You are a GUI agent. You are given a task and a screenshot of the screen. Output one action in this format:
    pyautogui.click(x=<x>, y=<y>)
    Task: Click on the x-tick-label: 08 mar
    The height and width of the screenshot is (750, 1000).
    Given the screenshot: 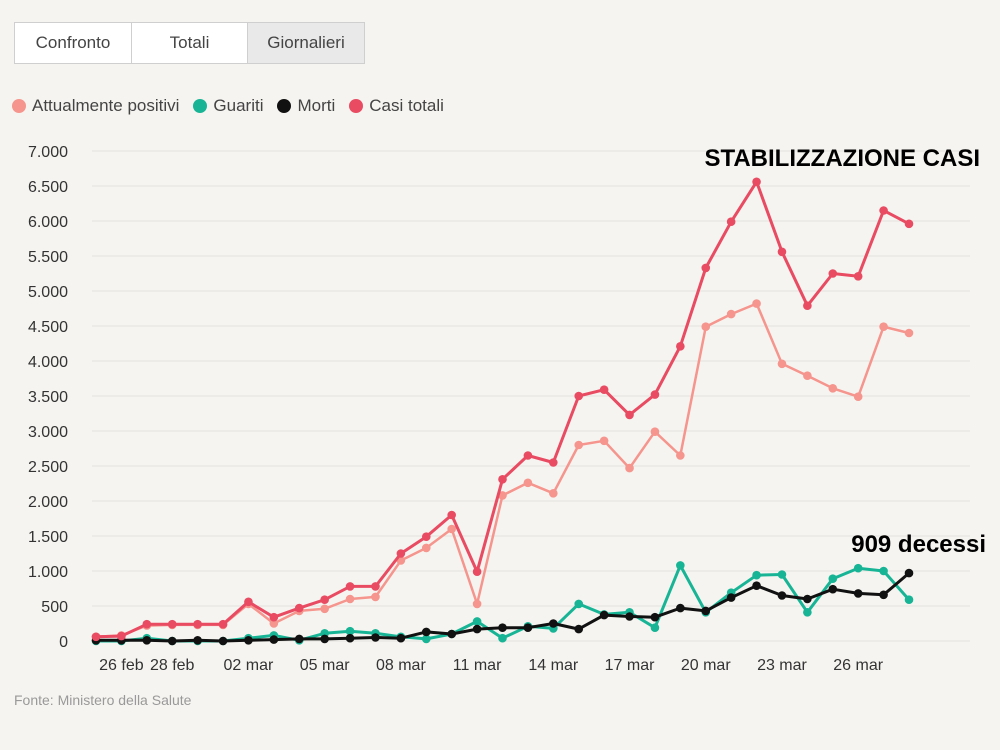 What is the action you would take?
    pyautogui.click(x=401, y=665)
    